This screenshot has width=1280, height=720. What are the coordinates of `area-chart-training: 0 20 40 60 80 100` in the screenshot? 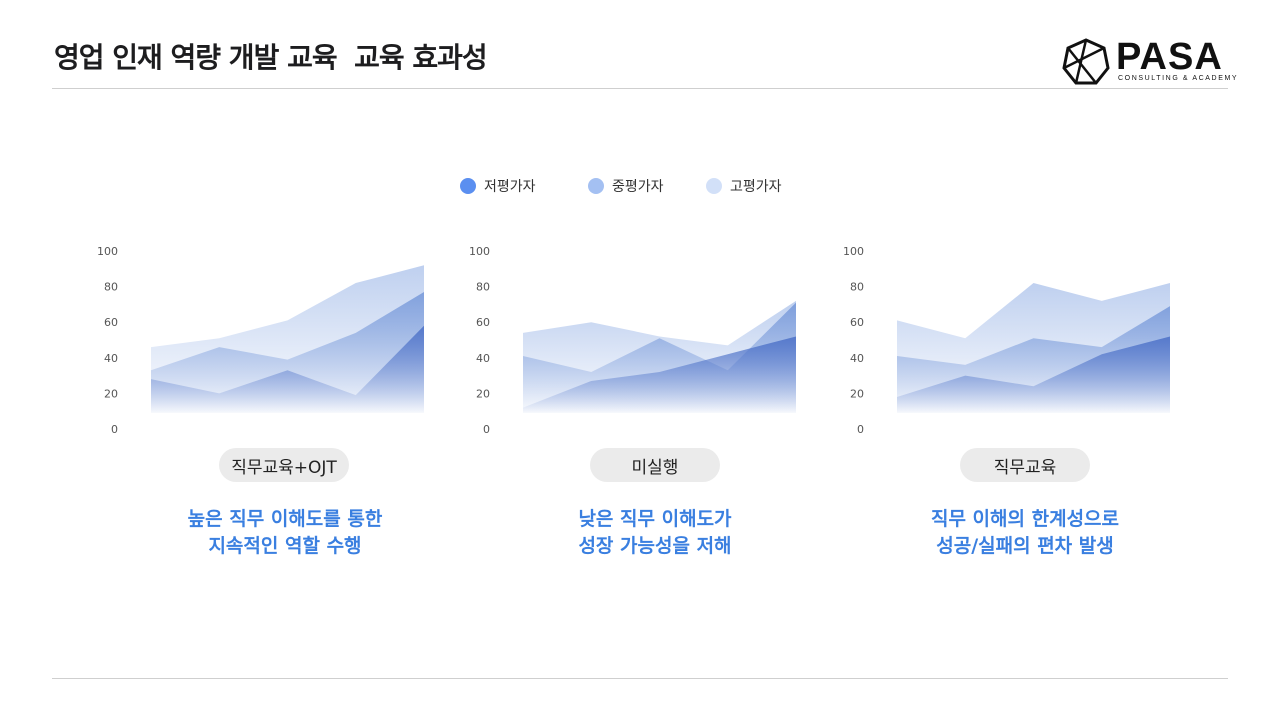 It's located at (1006, 340).